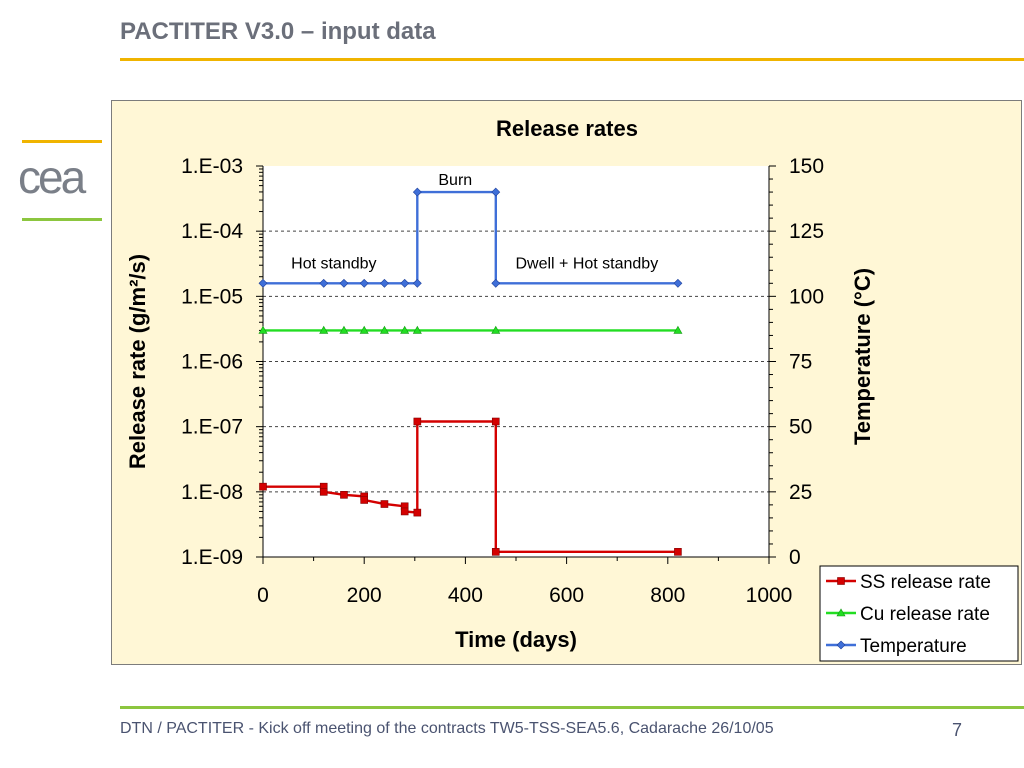 This screenshot has width=1024, height=768. What do you see at coordinates (212, 231) in the screenshot?
I see `y-tick-label-left: 1.E-04` at bounding box center [212, 231].